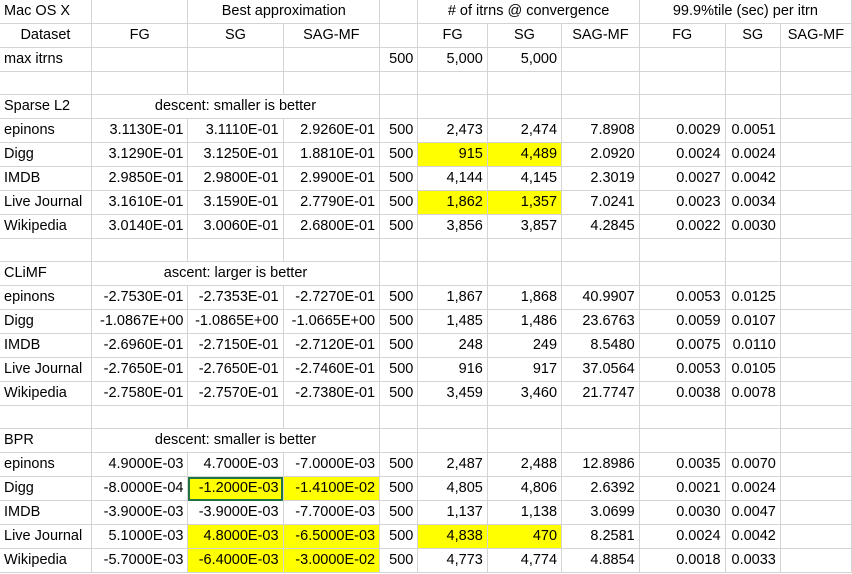  What do you see at coordinates (235, 202) in the screenshot?
I see `cell-best-sg: 3.1590E-01` at bounding box center [235, 202].